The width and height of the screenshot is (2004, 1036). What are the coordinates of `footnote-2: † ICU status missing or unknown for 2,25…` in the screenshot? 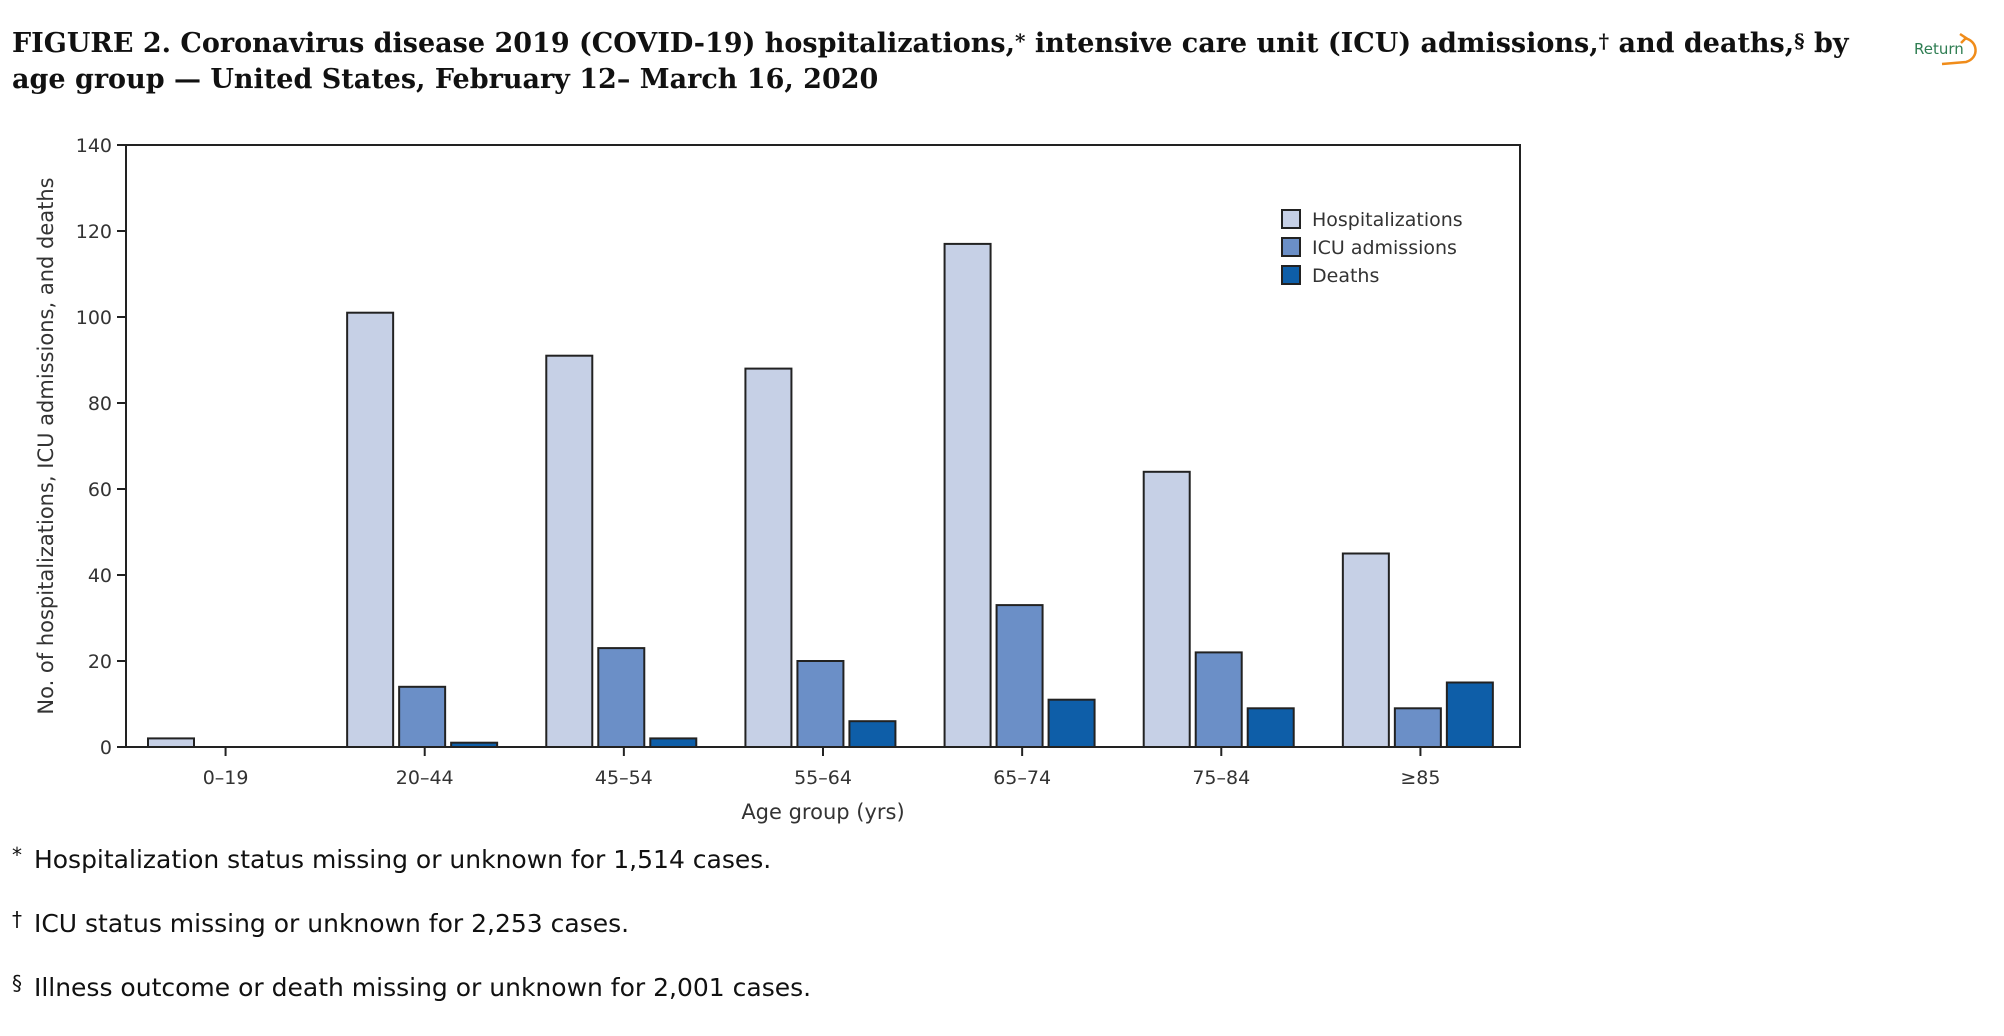 It's located at (712, 936).